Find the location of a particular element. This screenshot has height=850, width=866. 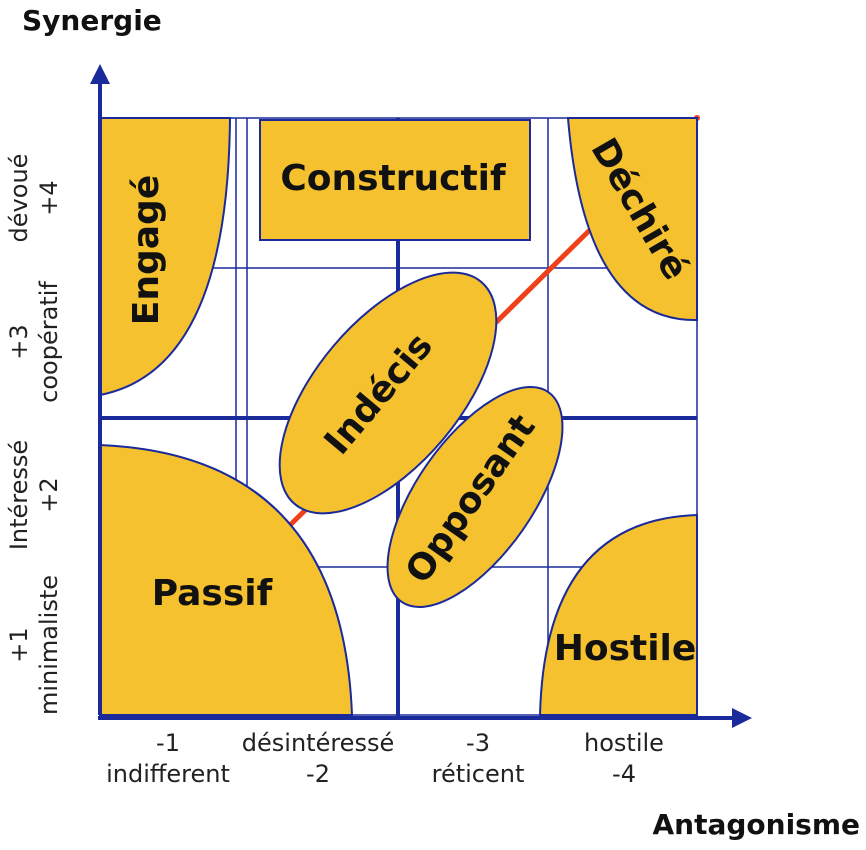

region-indecis is located at coordinates (388, 393).